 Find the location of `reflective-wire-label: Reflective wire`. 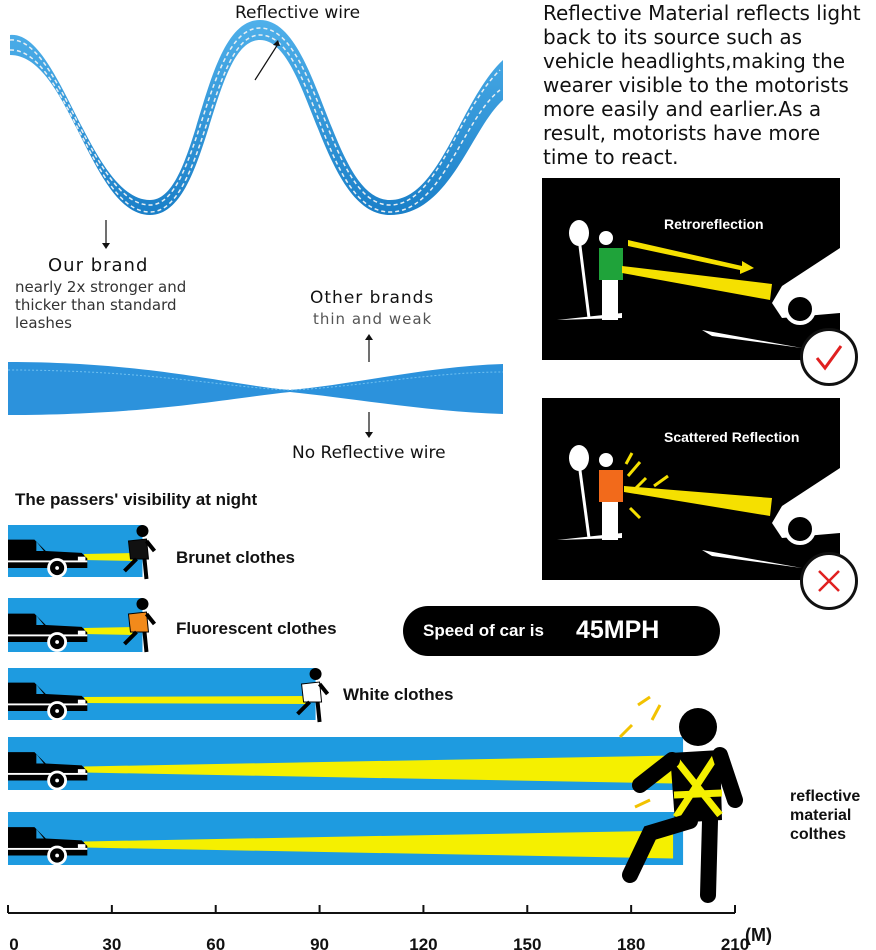

reflective-wire-label: Reflective wire is located at coordinates (298, 13).